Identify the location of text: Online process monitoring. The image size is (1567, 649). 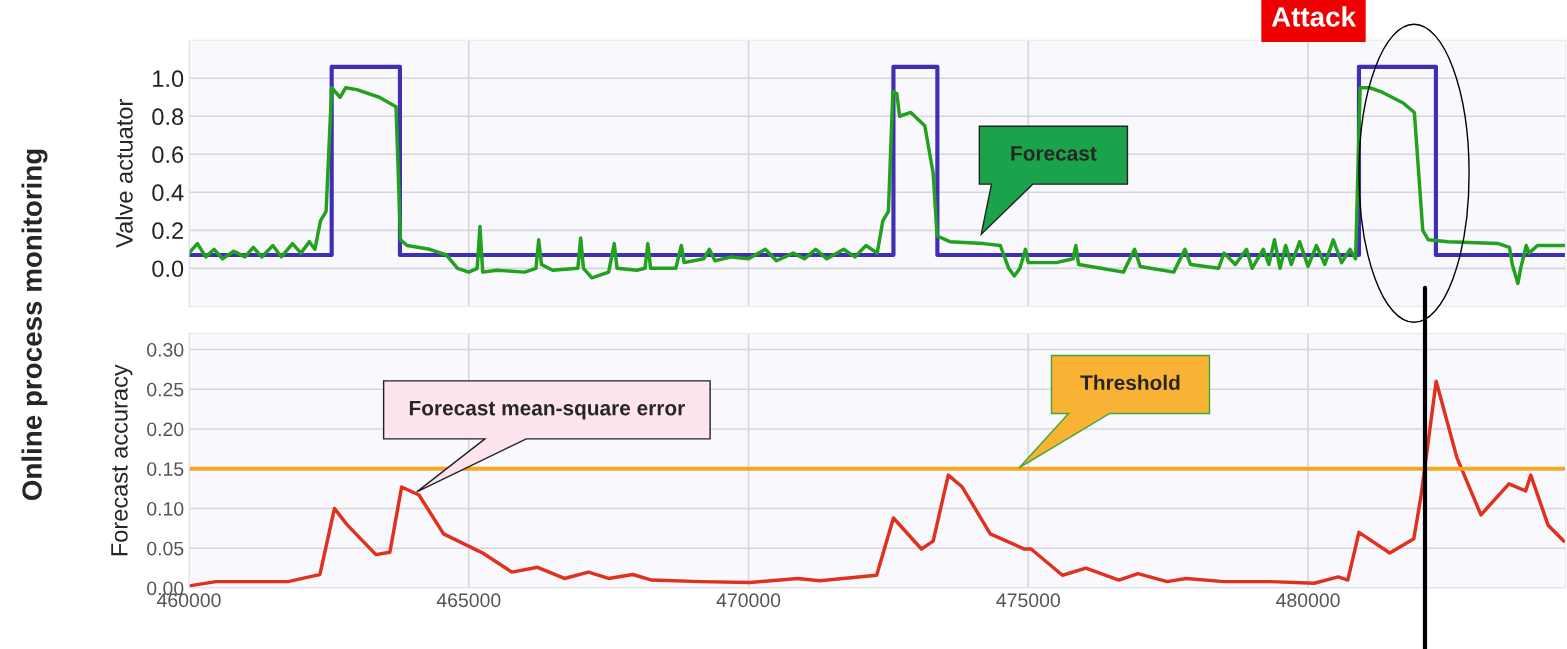
(34, 325).